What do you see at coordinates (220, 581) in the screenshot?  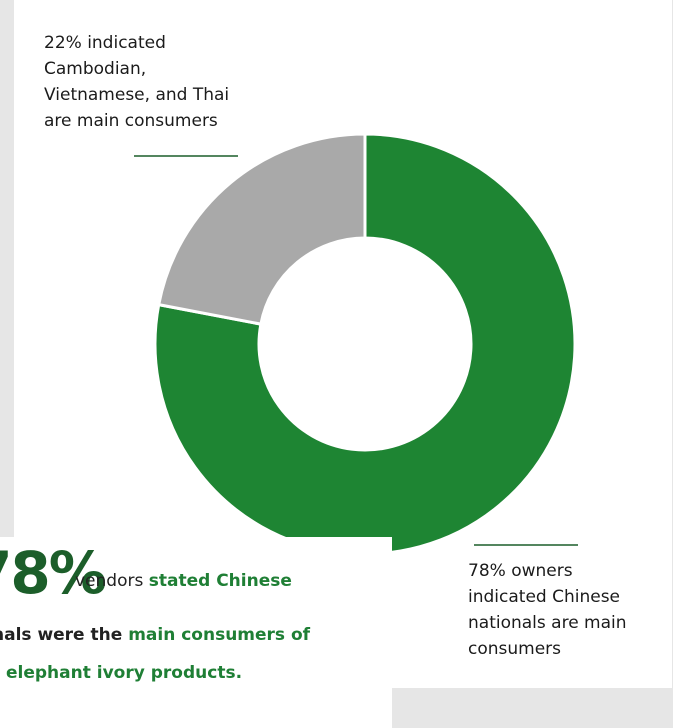 I see `callout-line-1-bold: stated Chinese` at bounding box center [220, 581].